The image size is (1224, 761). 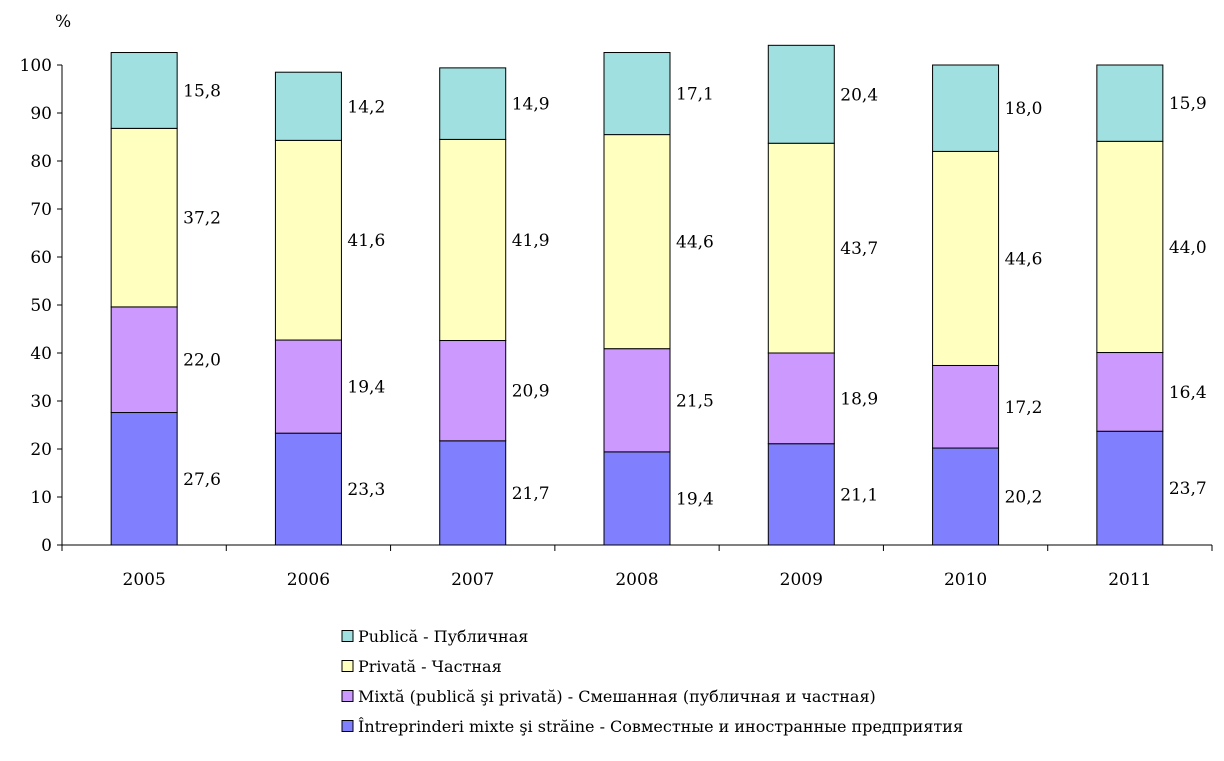 I want to click on y-tick-label-50: 50, so click(x=41, y=306).